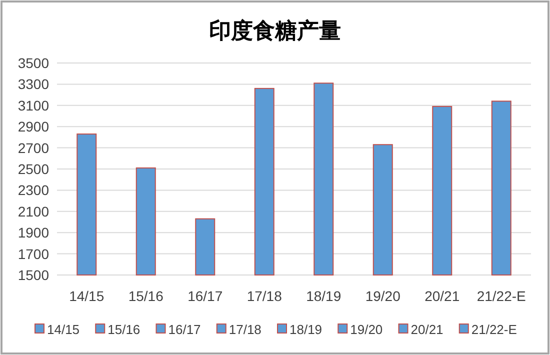  What do you see at coordinates (494, 329) in the screenshot?
I see `legend-label: 21/22-E` at bounding box center [494, 329].